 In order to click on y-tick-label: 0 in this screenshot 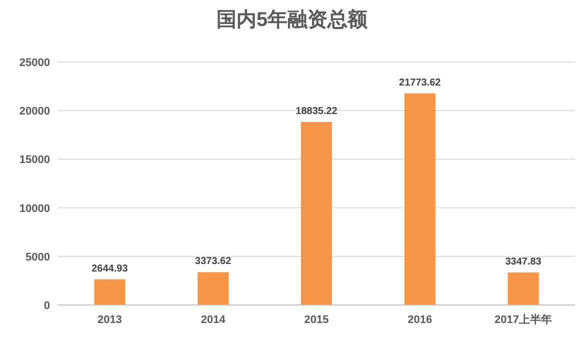, I will do `click(47, 306)`.